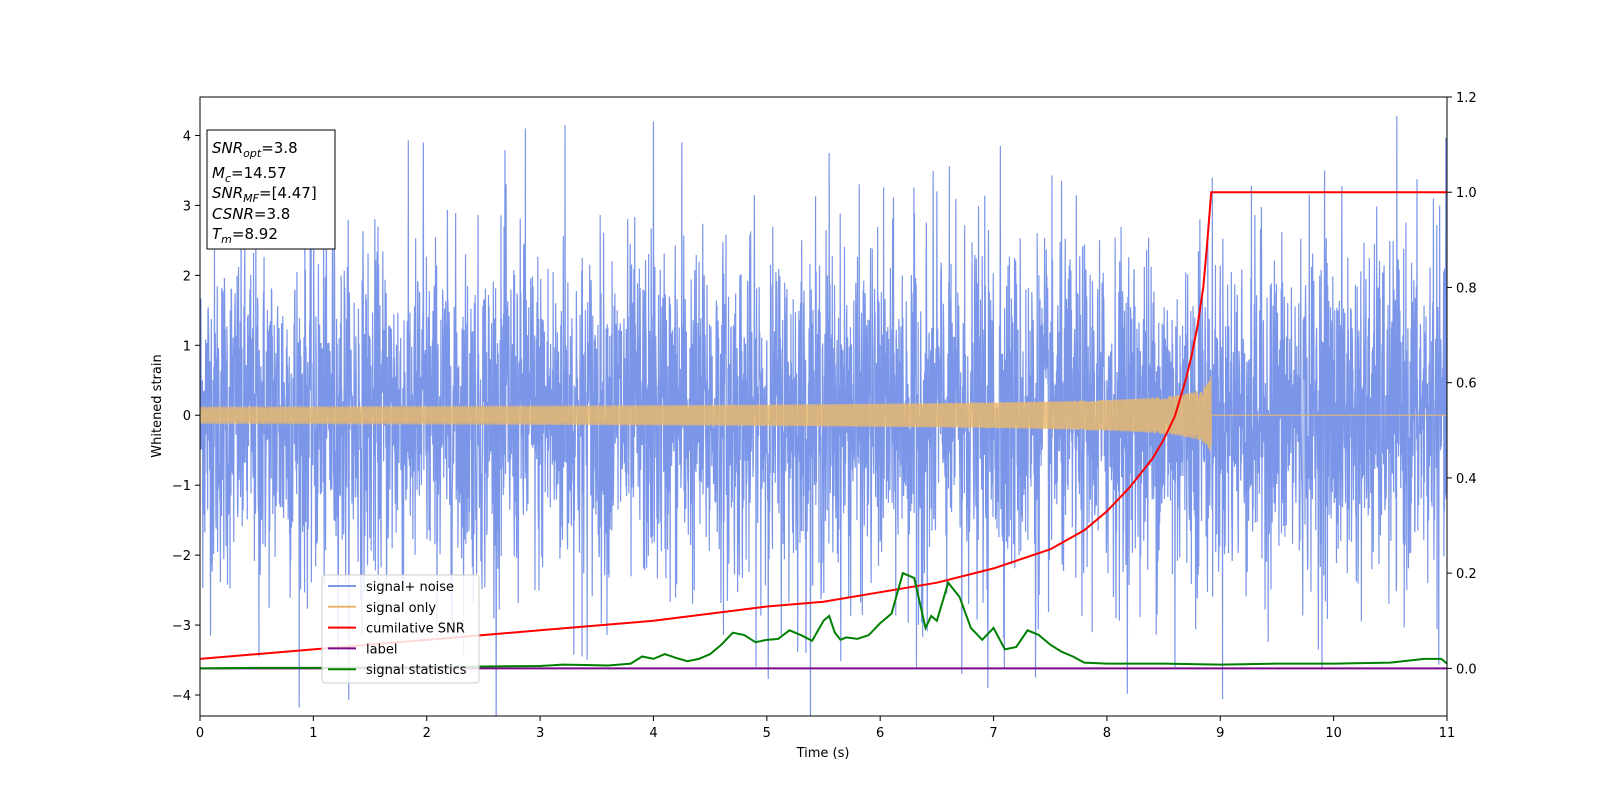 This screenshot has height=800, width=1600. Describe the element at coordinates (1466, 384) in the screenshot. I see `y2-tick-label: 0.6` at that location.